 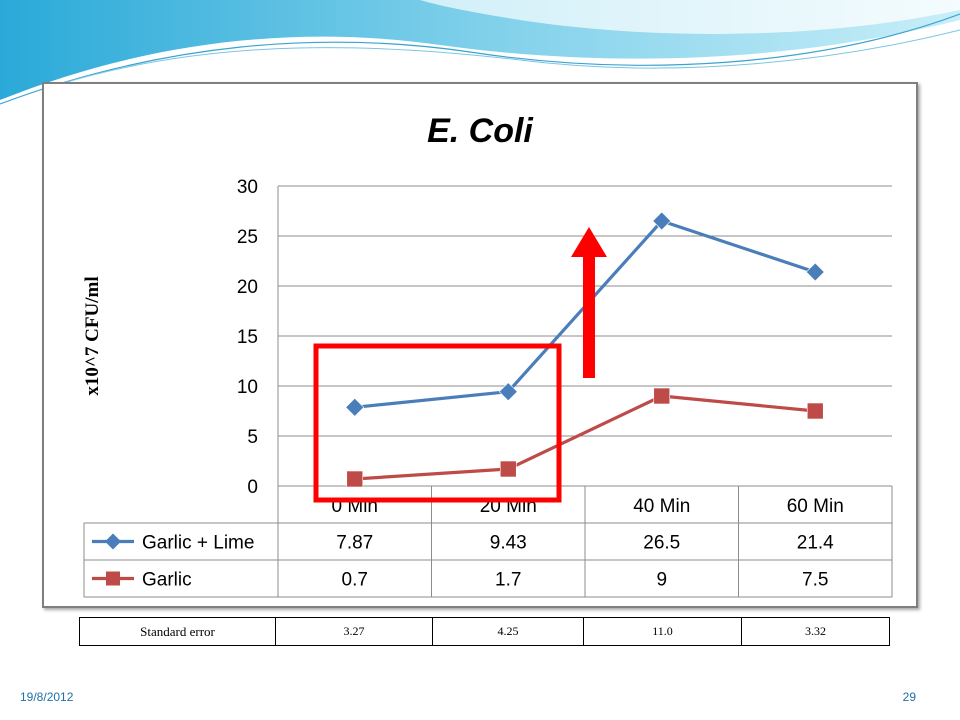 I want to click on y-tick-label: 0, so click(x=252, y=487).